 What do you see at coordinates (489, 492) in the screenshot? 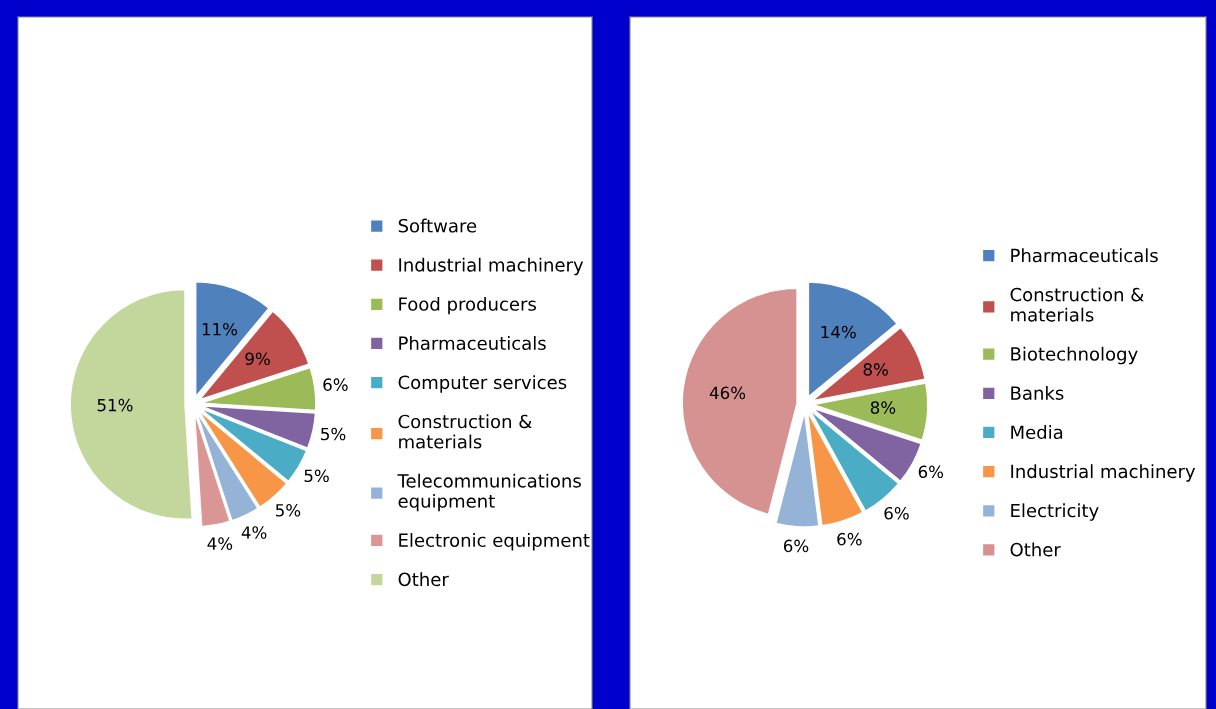
I see `legend-label: Telecommunications equipment` at bounding box center [489, 492].